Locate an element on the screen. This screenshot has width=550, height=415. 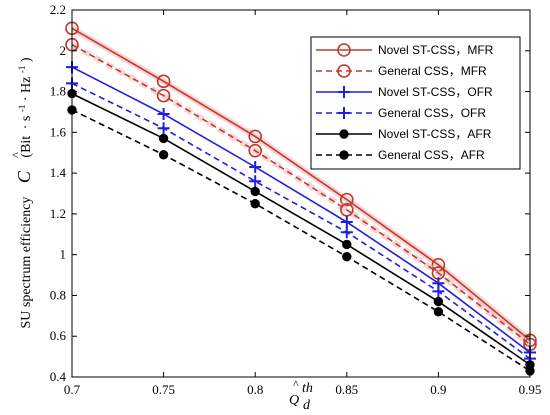
y-axis-title-units-hz: Hz is located at coordinates (26, 85).